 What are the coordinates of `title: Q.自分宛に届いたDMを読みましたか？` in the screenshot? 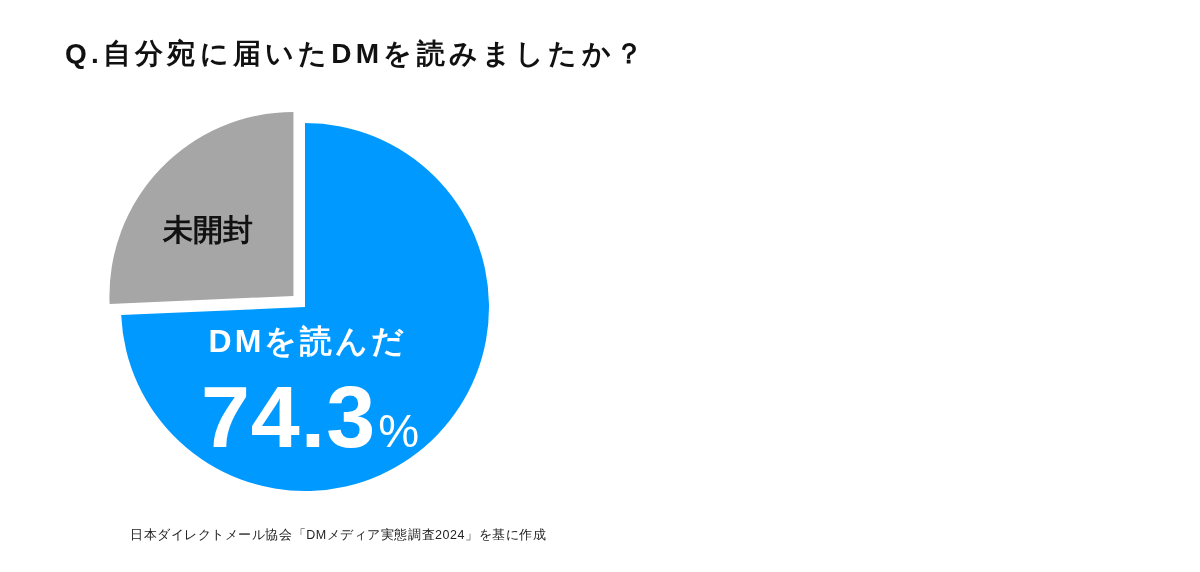 It's located at (356, 53).